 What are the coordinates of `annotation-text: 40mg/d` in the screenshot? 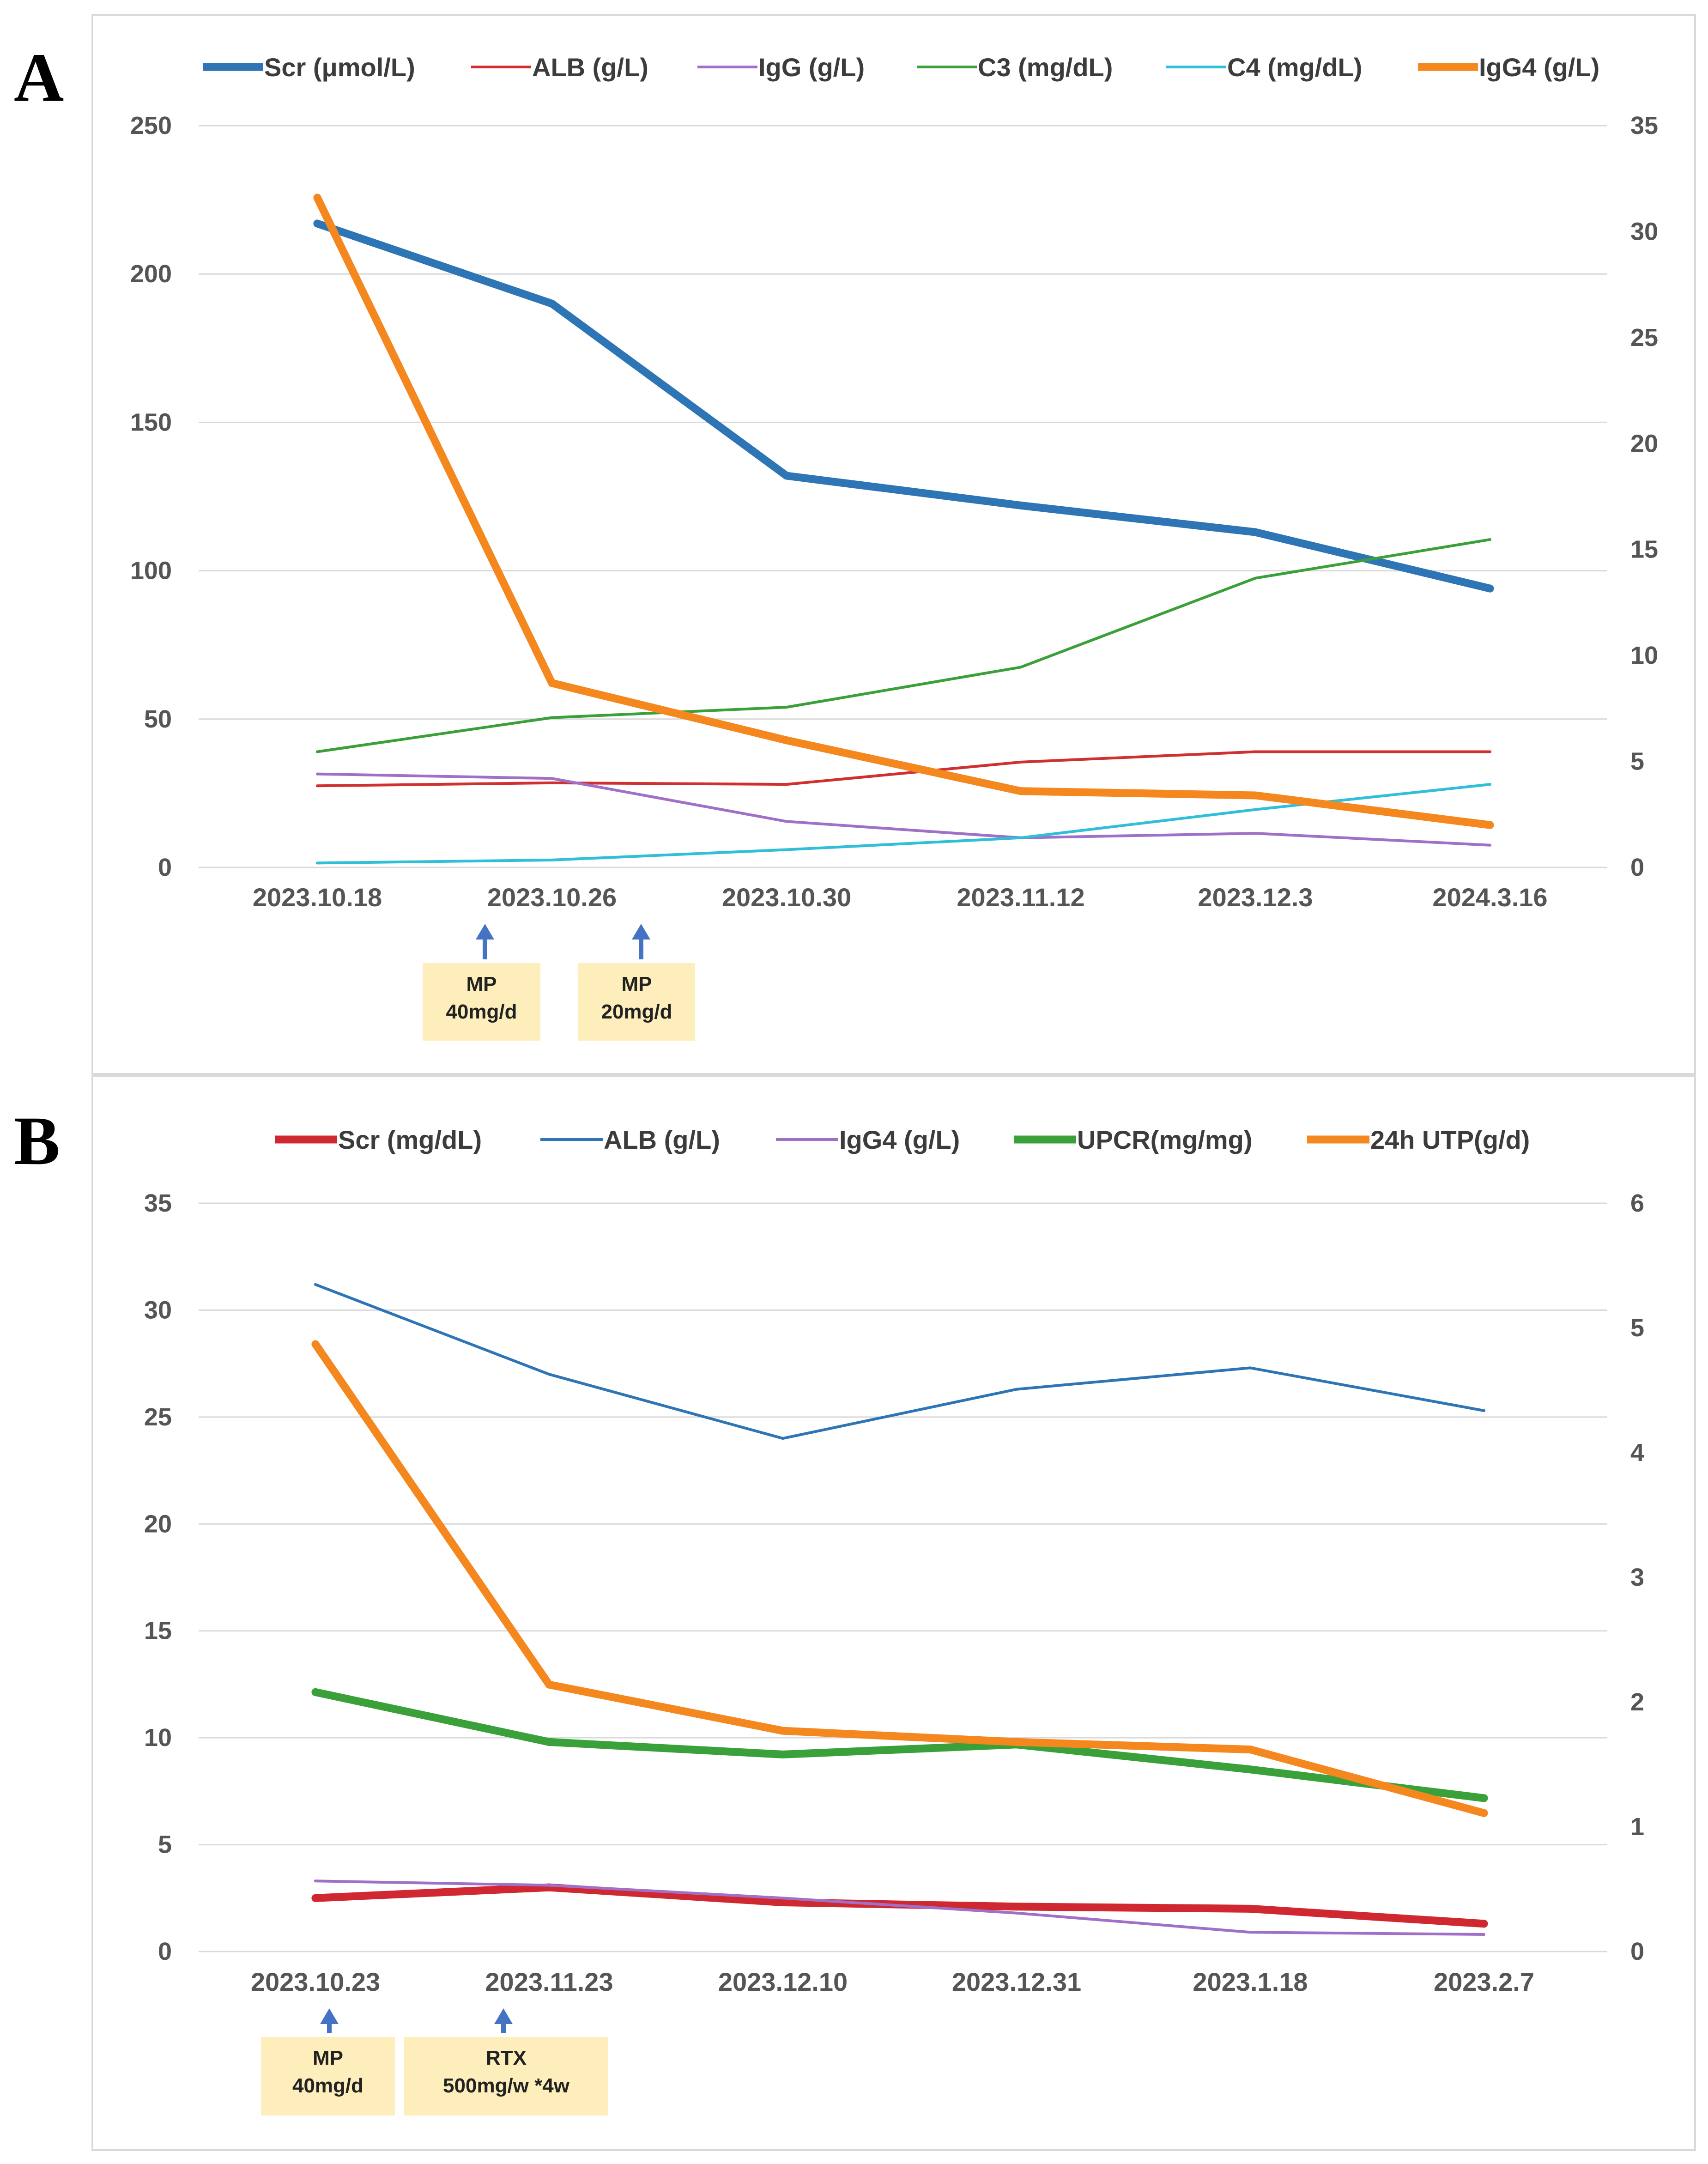 It's located at (327, 2085).